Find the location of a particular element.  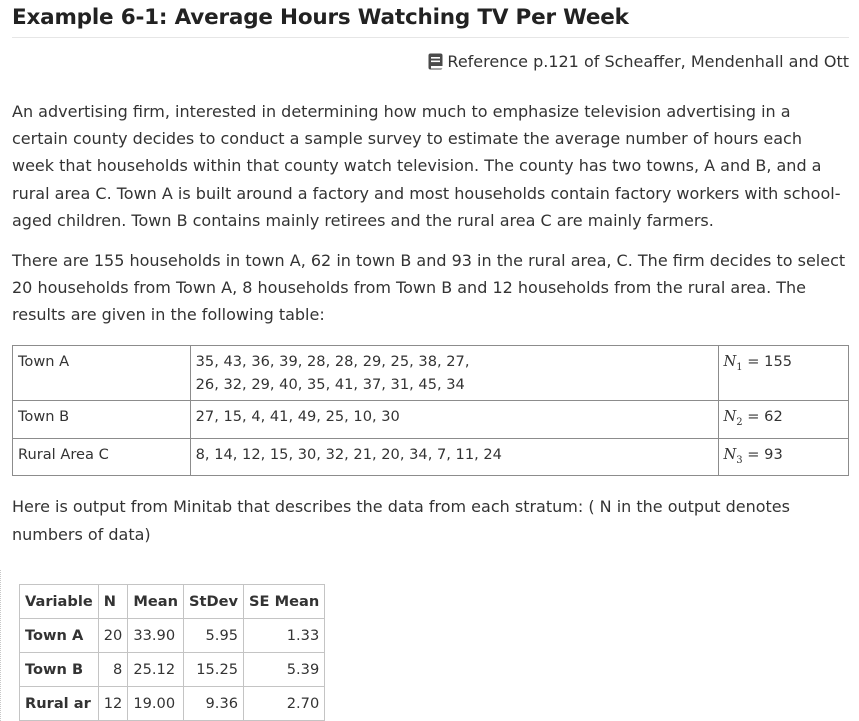

stdev-cell: 15.25 is located at coordinates (213, 669).